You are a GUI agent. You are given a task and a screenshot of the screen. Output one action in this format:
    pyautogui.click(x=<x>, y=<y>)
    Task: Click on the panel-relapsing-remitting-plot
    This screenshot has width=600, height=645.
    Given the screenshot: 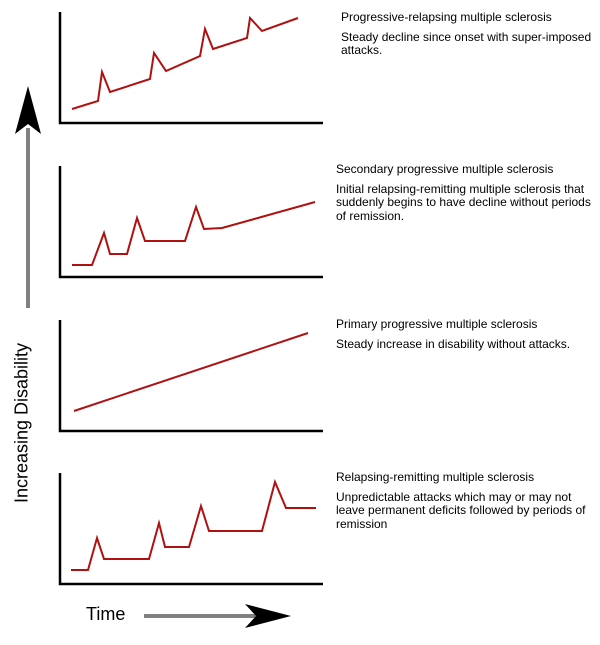 What is the action you would take?
    pyautogui.click(x=190, y=529)
    